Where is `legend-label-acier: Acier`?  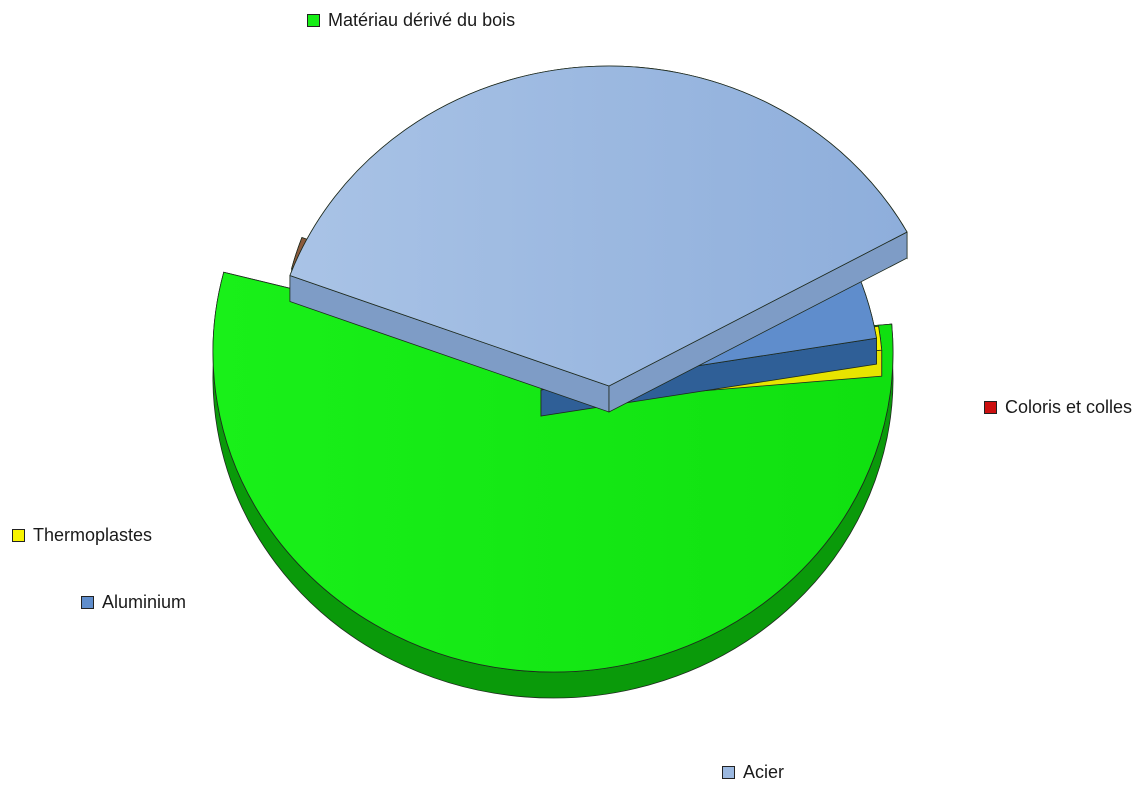
legend-label-acier: Acier is located at coordinates (764, 772).